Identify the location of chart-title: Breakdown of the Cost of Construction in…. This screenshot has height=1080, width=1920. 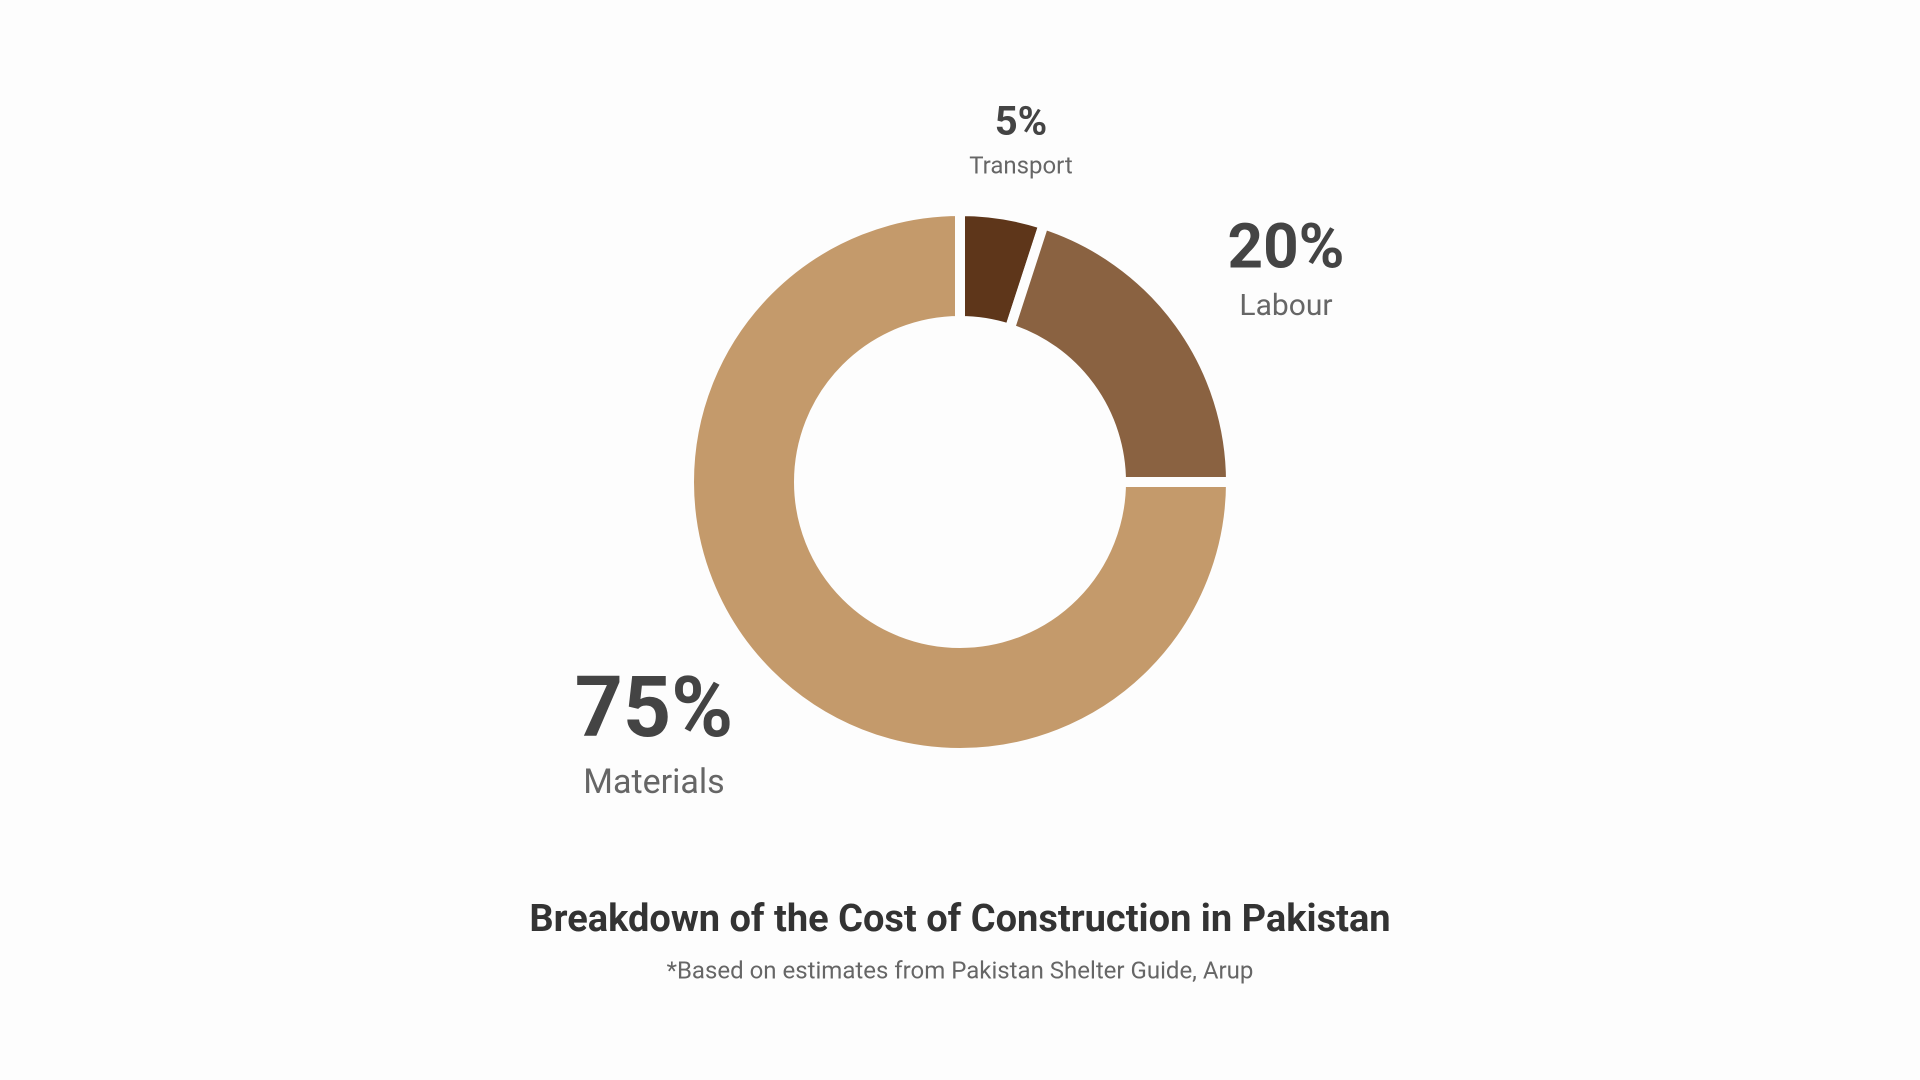
(959, 919).